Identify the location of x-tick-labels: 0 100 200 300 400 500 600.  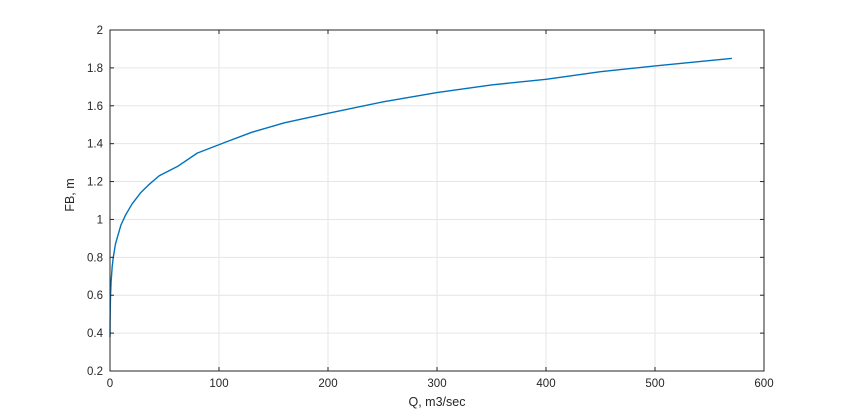
(440, 384).